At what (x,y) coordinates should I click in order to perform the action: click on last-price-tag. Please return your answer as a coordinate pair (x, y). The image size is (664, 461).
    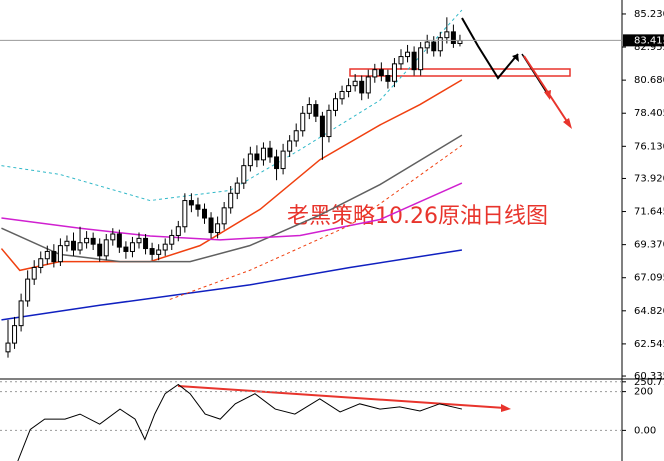
    Looking at the image, I should click on (643, 40).